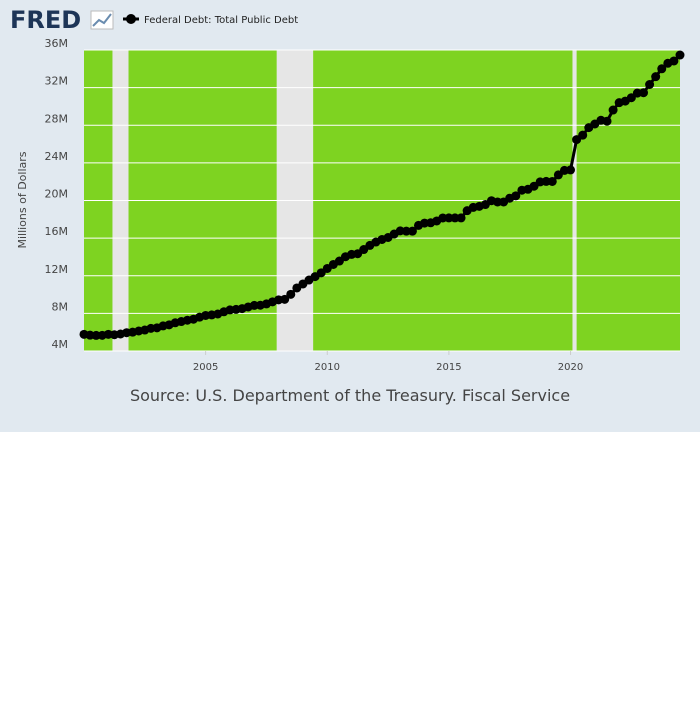 The width and height of the screenshot is (700, 723). I want to click on x-tick-label: 2005, so click(205, 367).